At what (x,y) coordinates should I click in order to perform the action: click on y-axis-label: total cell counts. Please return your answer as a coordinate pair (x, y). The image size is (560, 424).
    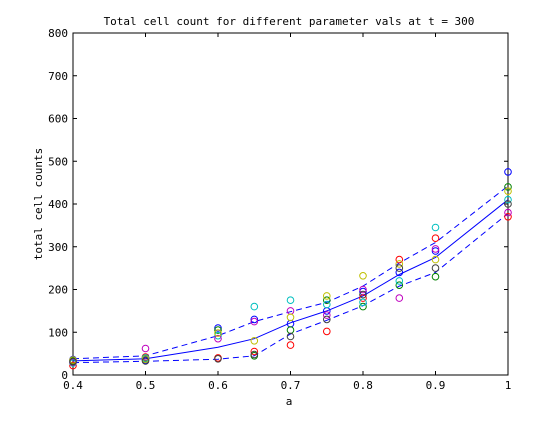
    Looking at the image, I should click on (38, 204).